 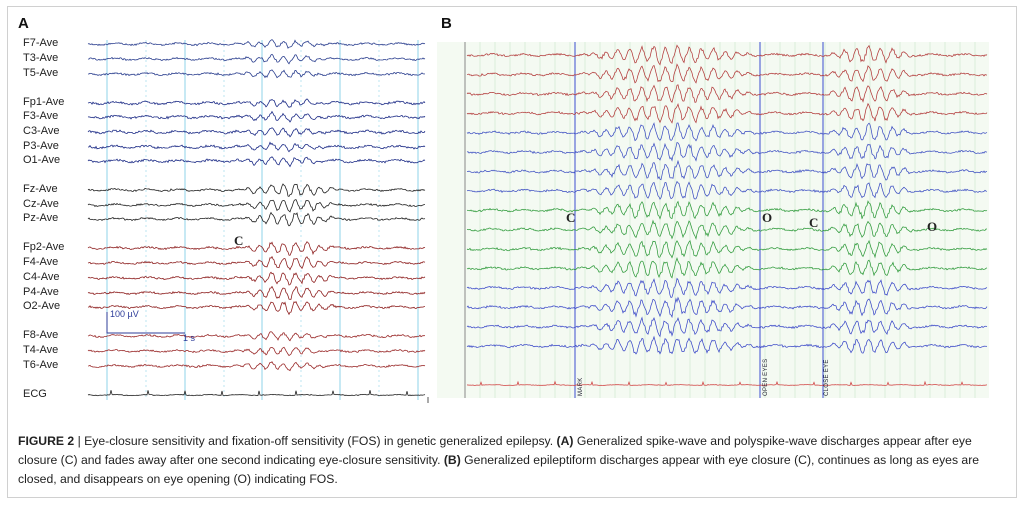 I want to click on panel-a-channel-label: F4-Ave, so click(x=41, y=262).